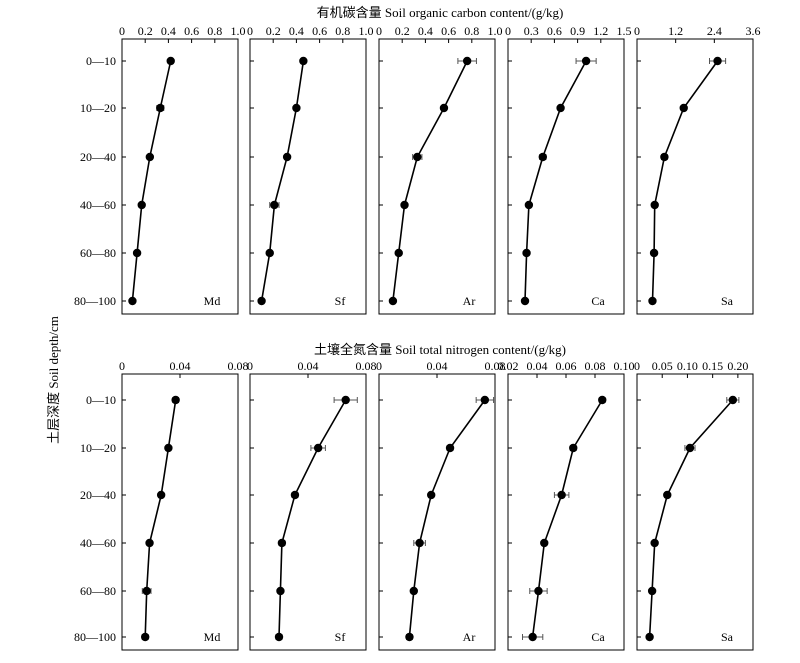 The height and width of the screenshot is (663, 800). Describe the element at coordinates (98, 157) in the screenshot. I see `depth-tick-label: 20—40` at that location.